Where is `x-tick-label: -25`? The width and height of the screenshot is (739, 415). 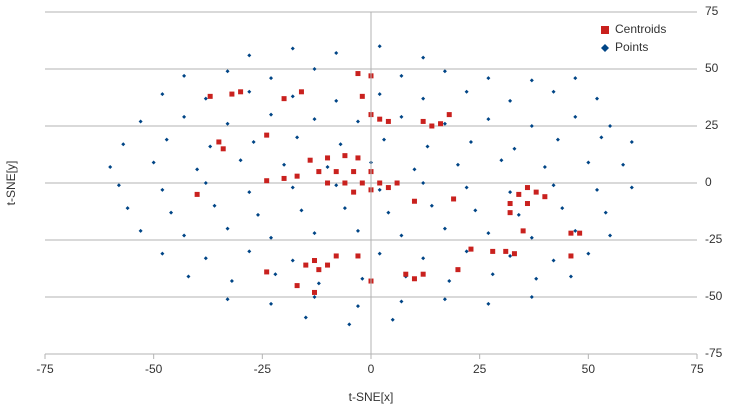 x-tick-label: -25 is located at coordinates (263, 369).